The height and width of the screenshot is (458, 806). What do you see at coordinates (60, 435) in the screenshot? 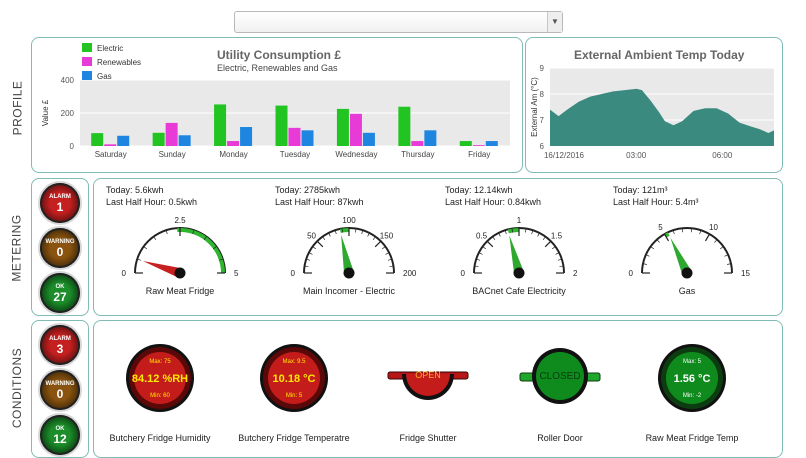
I see `conditions-ok-badge: OK 12` at bounding box center [60, 435].